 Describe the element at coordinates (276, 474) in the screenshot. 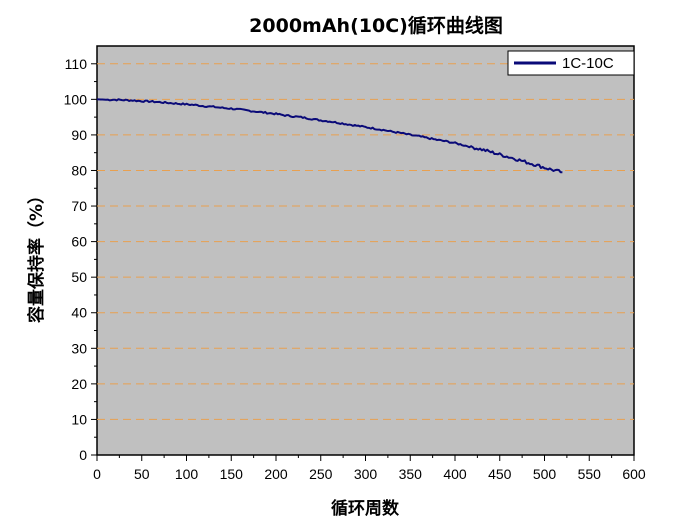

I see `x-tick-label-200: 200` at that location.